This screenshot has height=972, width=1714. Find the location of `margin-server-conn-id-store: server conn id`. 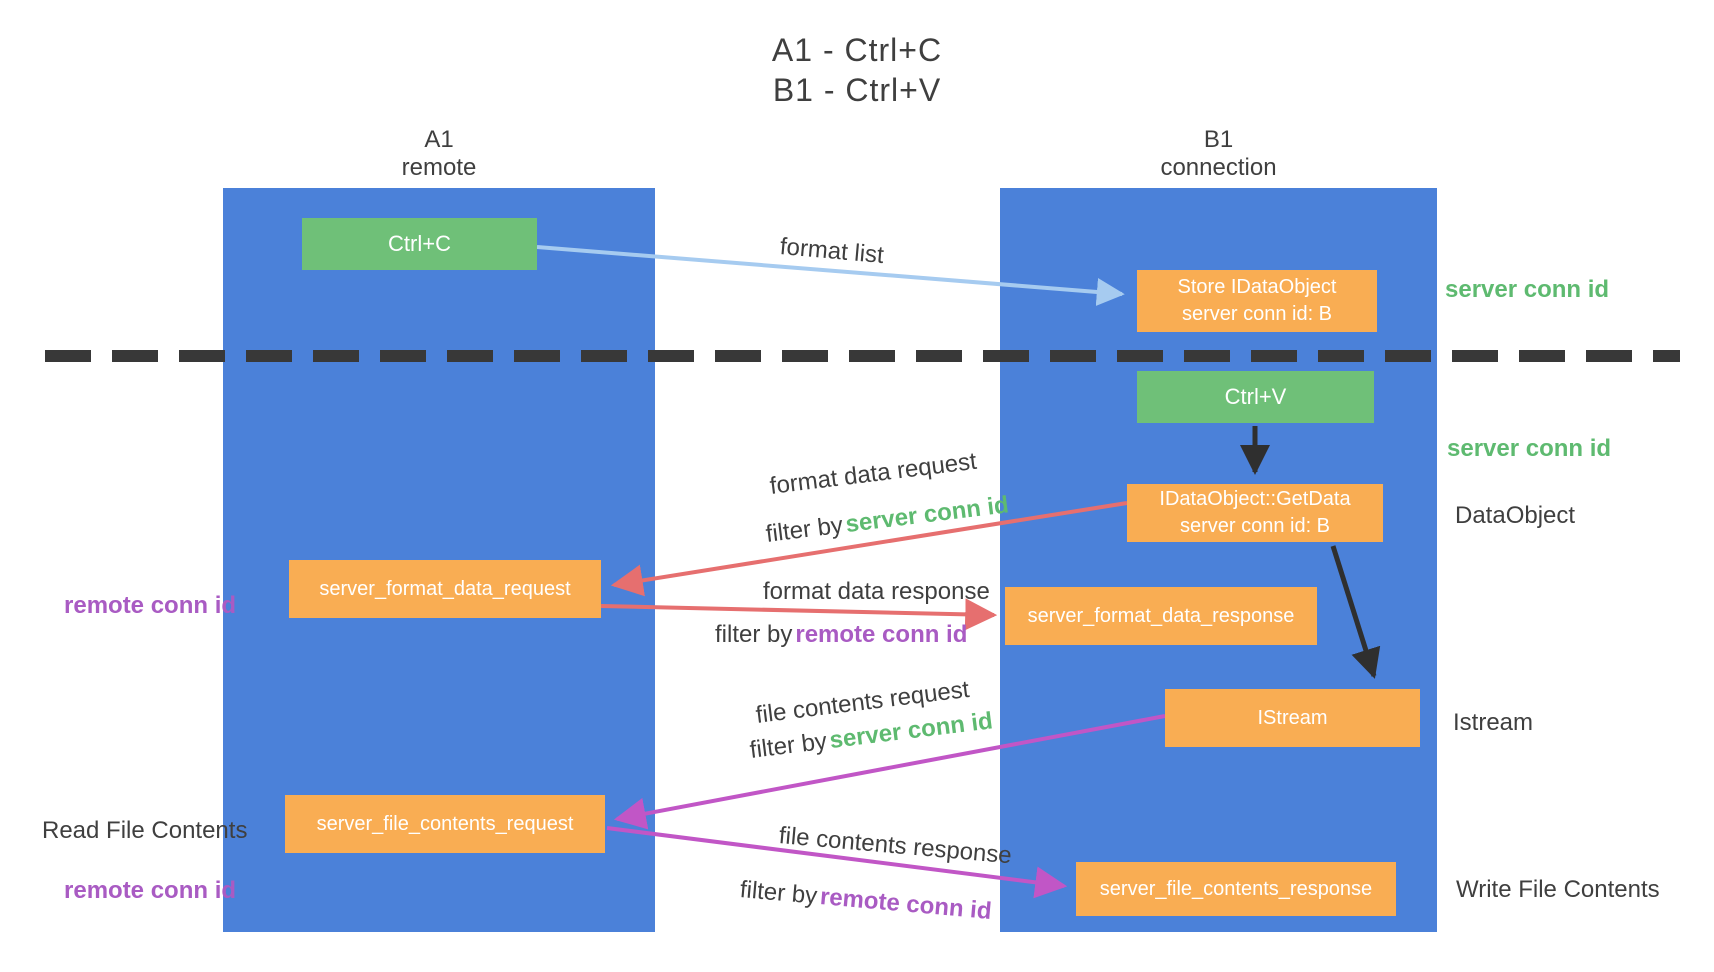

margin-server-conn-id-store: server conn id is located at coordinates (1527, 289).